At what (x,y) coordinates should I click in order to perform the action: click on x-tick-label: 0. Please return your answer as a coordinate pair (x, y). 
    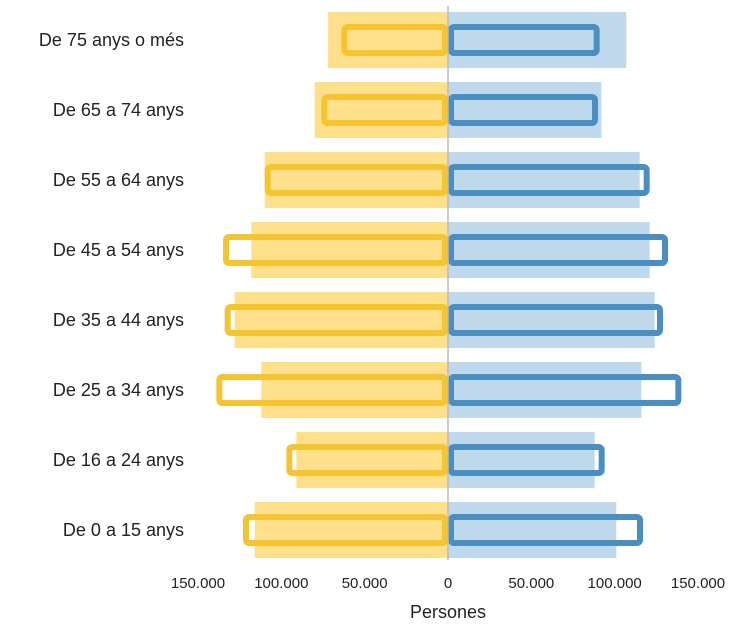
    Looking at the image, I should click on (448, 583).